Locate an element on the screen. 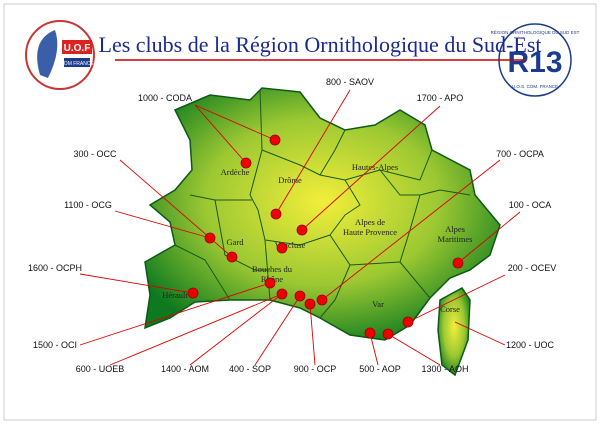 Image resolution: width=600 pixels, height=424 pixels. department-label: Alpes Maritimes is located at coordinates (455, 234).